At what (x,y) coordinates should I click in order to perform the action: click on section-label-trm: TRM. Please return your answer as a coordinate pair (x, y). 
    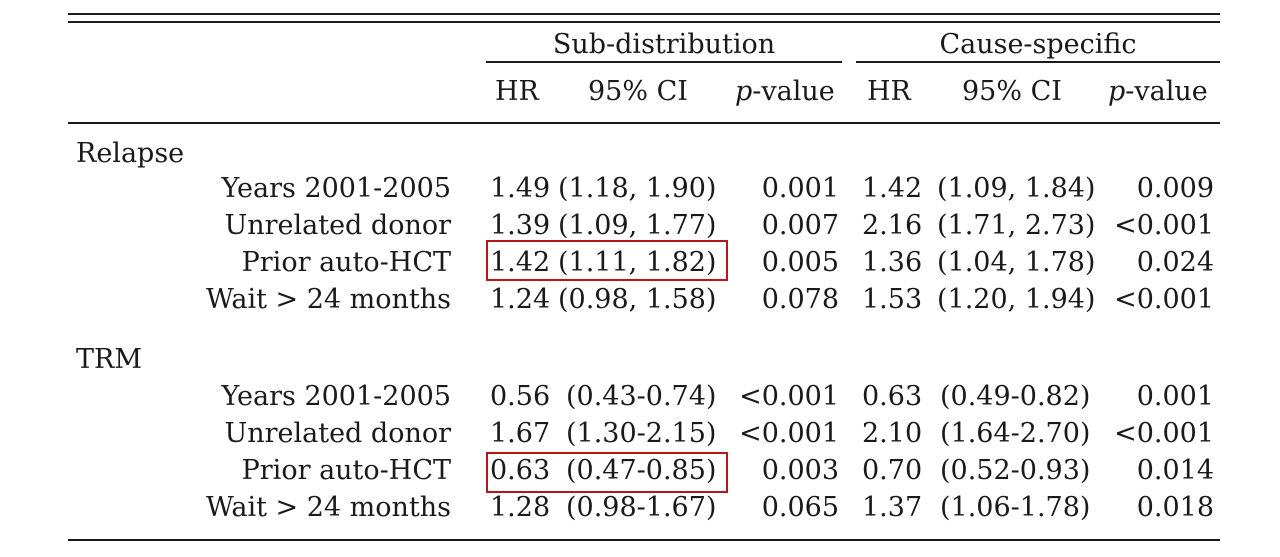
    Looking at the image, I should click on (109, 359).